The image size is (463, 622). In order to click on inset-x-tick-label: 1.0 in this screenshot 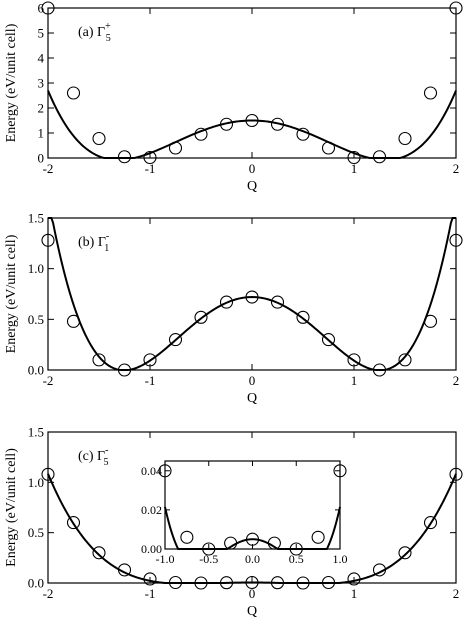, I will do `click(340, 559)`.